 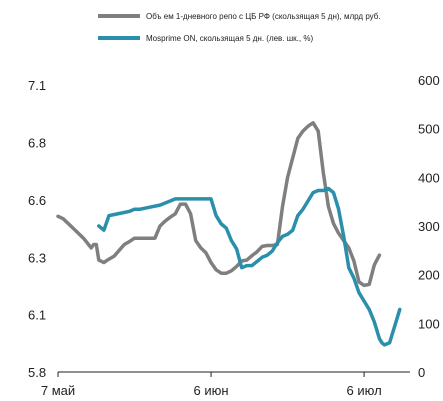 What do you see at coordinates (37, 143) in the screenshot?
I see `left-tick-label: 6.8` at bounding box center [37, 143].